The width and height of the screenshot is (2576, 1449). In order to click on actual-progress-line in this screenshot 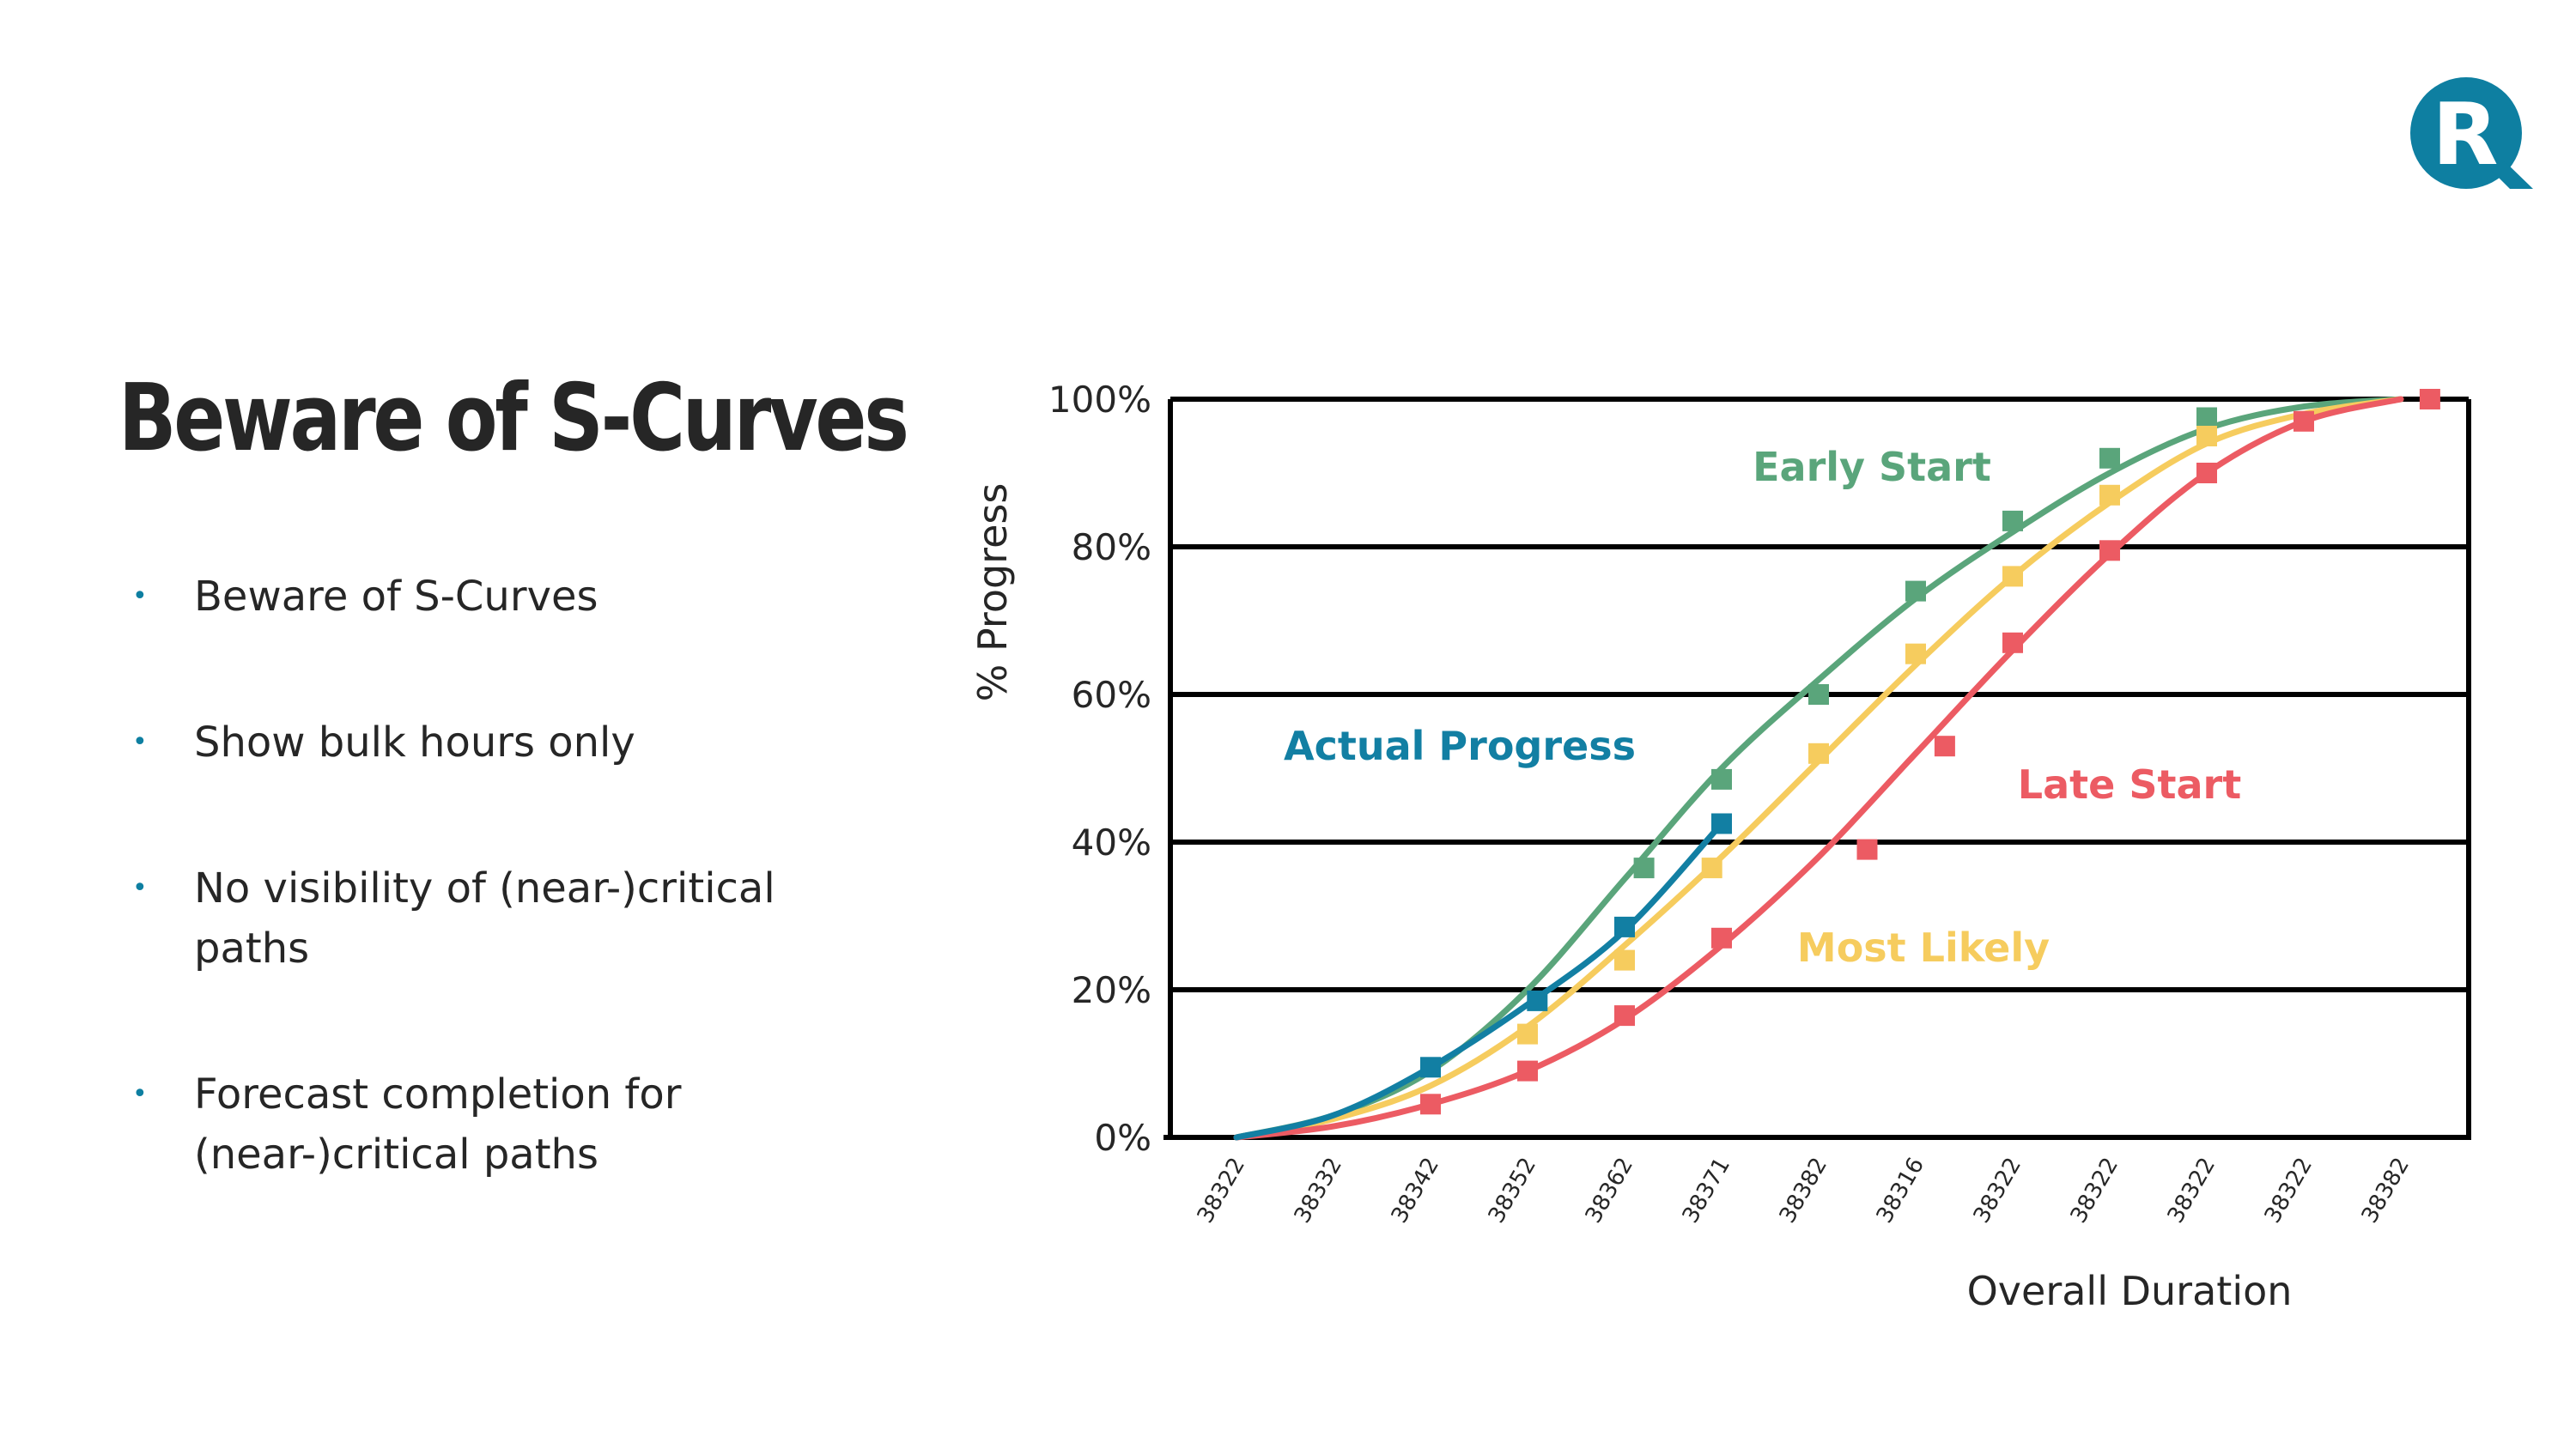, I will do `click(1479, 981)`.